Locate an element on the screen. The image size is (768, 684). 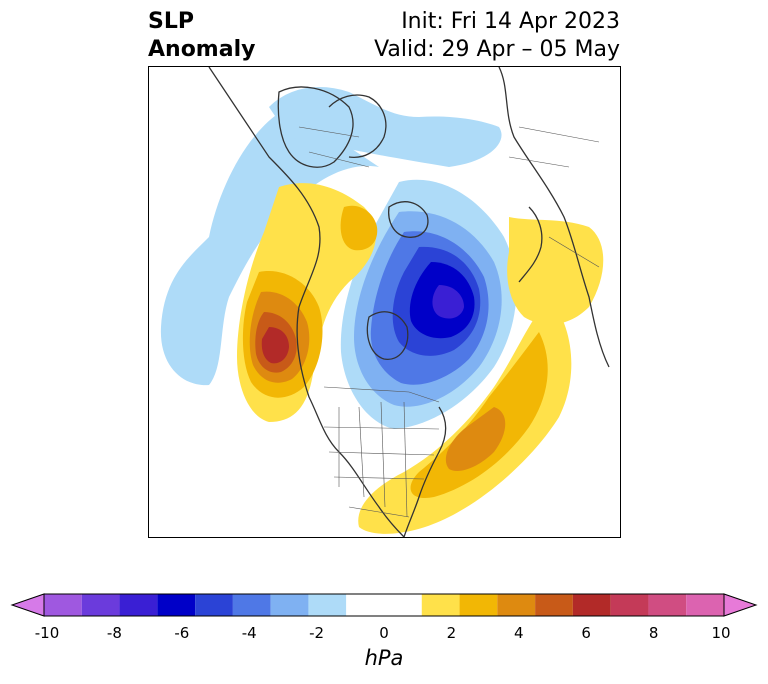
colorbar-tick-label: 0 is located at coordinates (384, 633).